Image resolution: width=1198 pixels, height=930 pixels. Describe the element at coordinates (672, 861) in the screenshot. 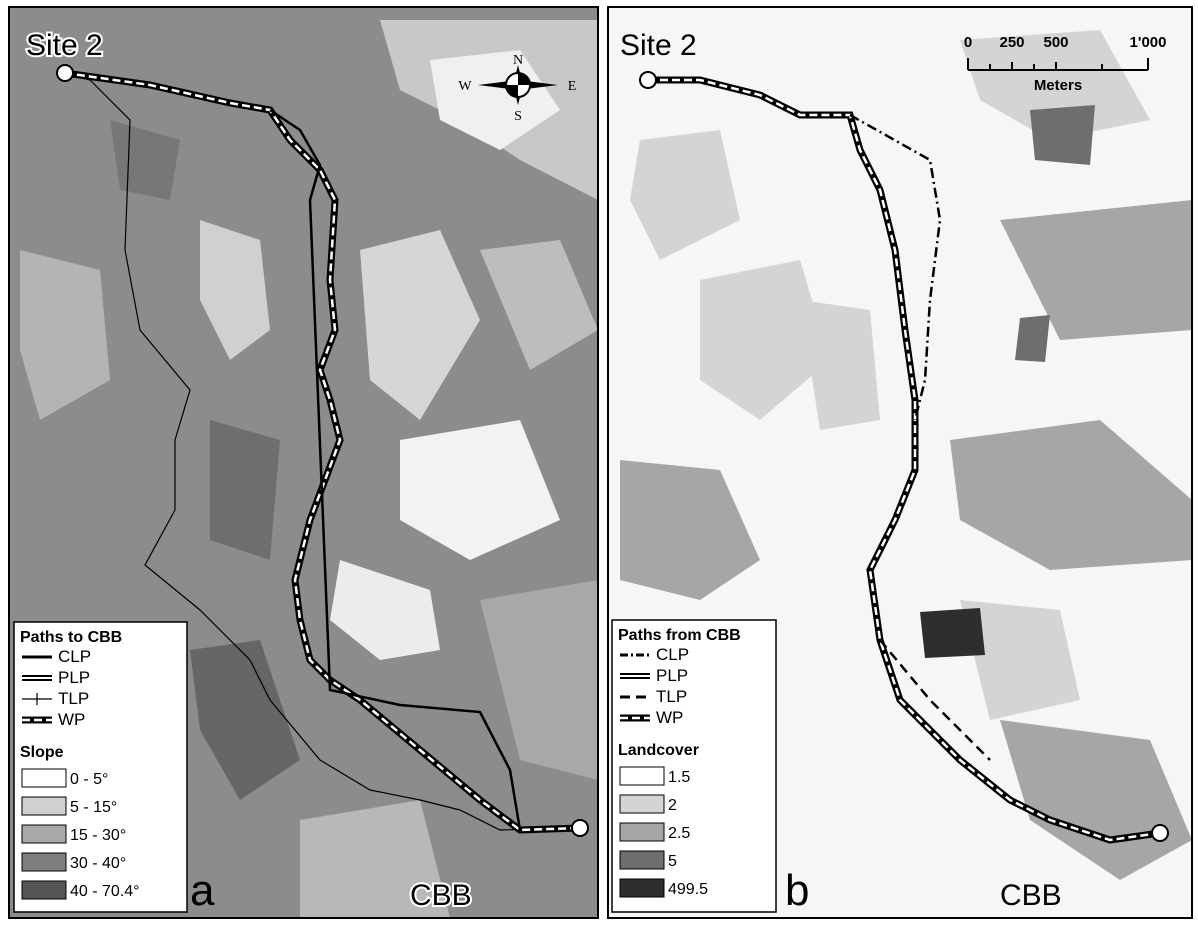

I see `legend-item: 5` at that location.